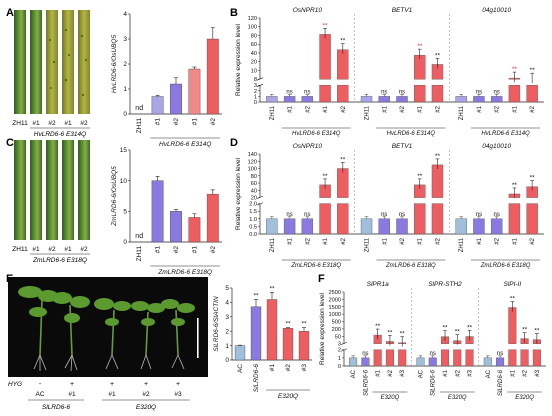 This screenshot has height=416, width=552. I want to click on leaf-image-c, so click(52, 190).